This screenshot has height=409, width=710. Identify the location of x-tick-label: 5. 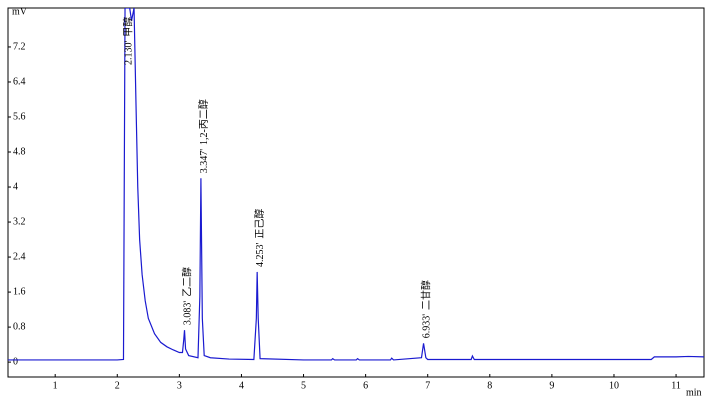
(303, 385).